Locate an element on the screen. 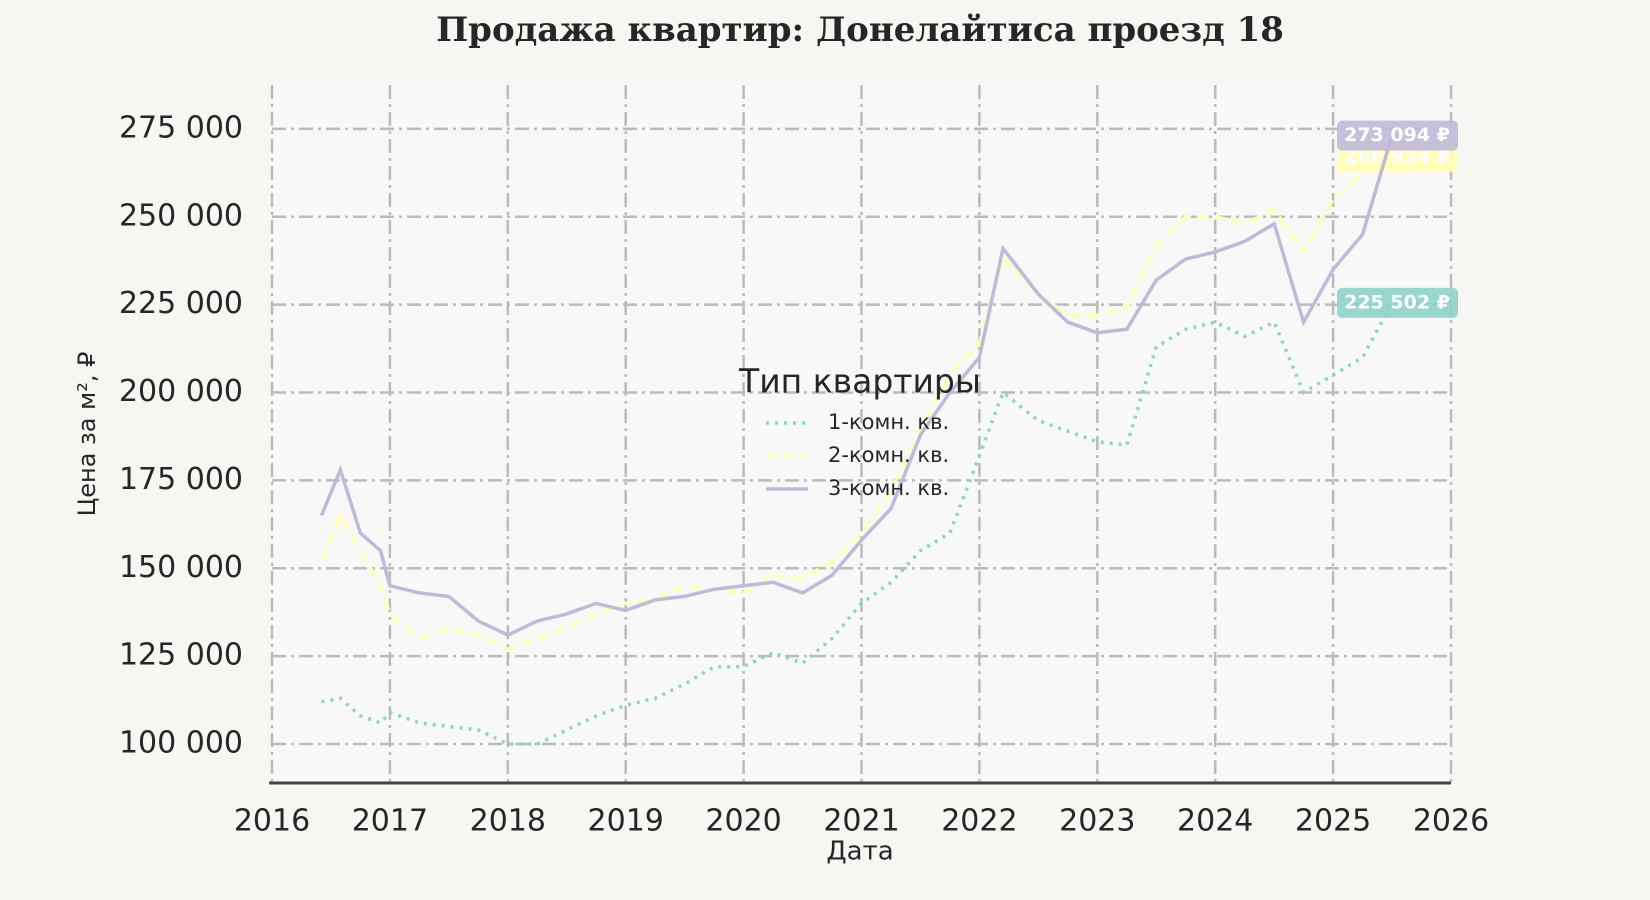 This screenshot has width=1650, height=900. y-tick-label: 125 000 is located at coordinates (181, 655).